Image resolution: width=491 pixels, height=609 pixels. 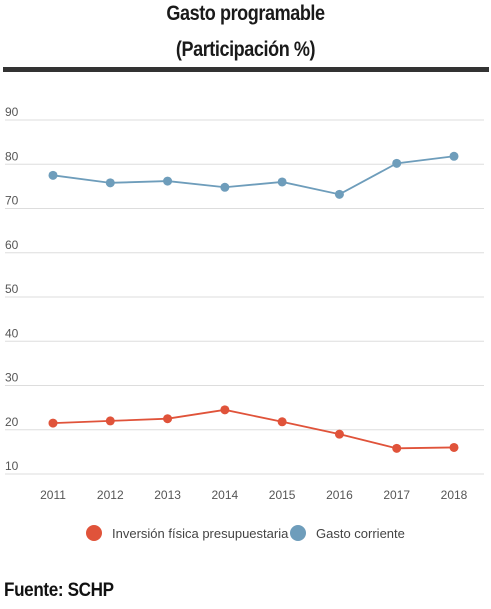 I want to click on y-tick-label-20: 20, so click(x=12, y=422).